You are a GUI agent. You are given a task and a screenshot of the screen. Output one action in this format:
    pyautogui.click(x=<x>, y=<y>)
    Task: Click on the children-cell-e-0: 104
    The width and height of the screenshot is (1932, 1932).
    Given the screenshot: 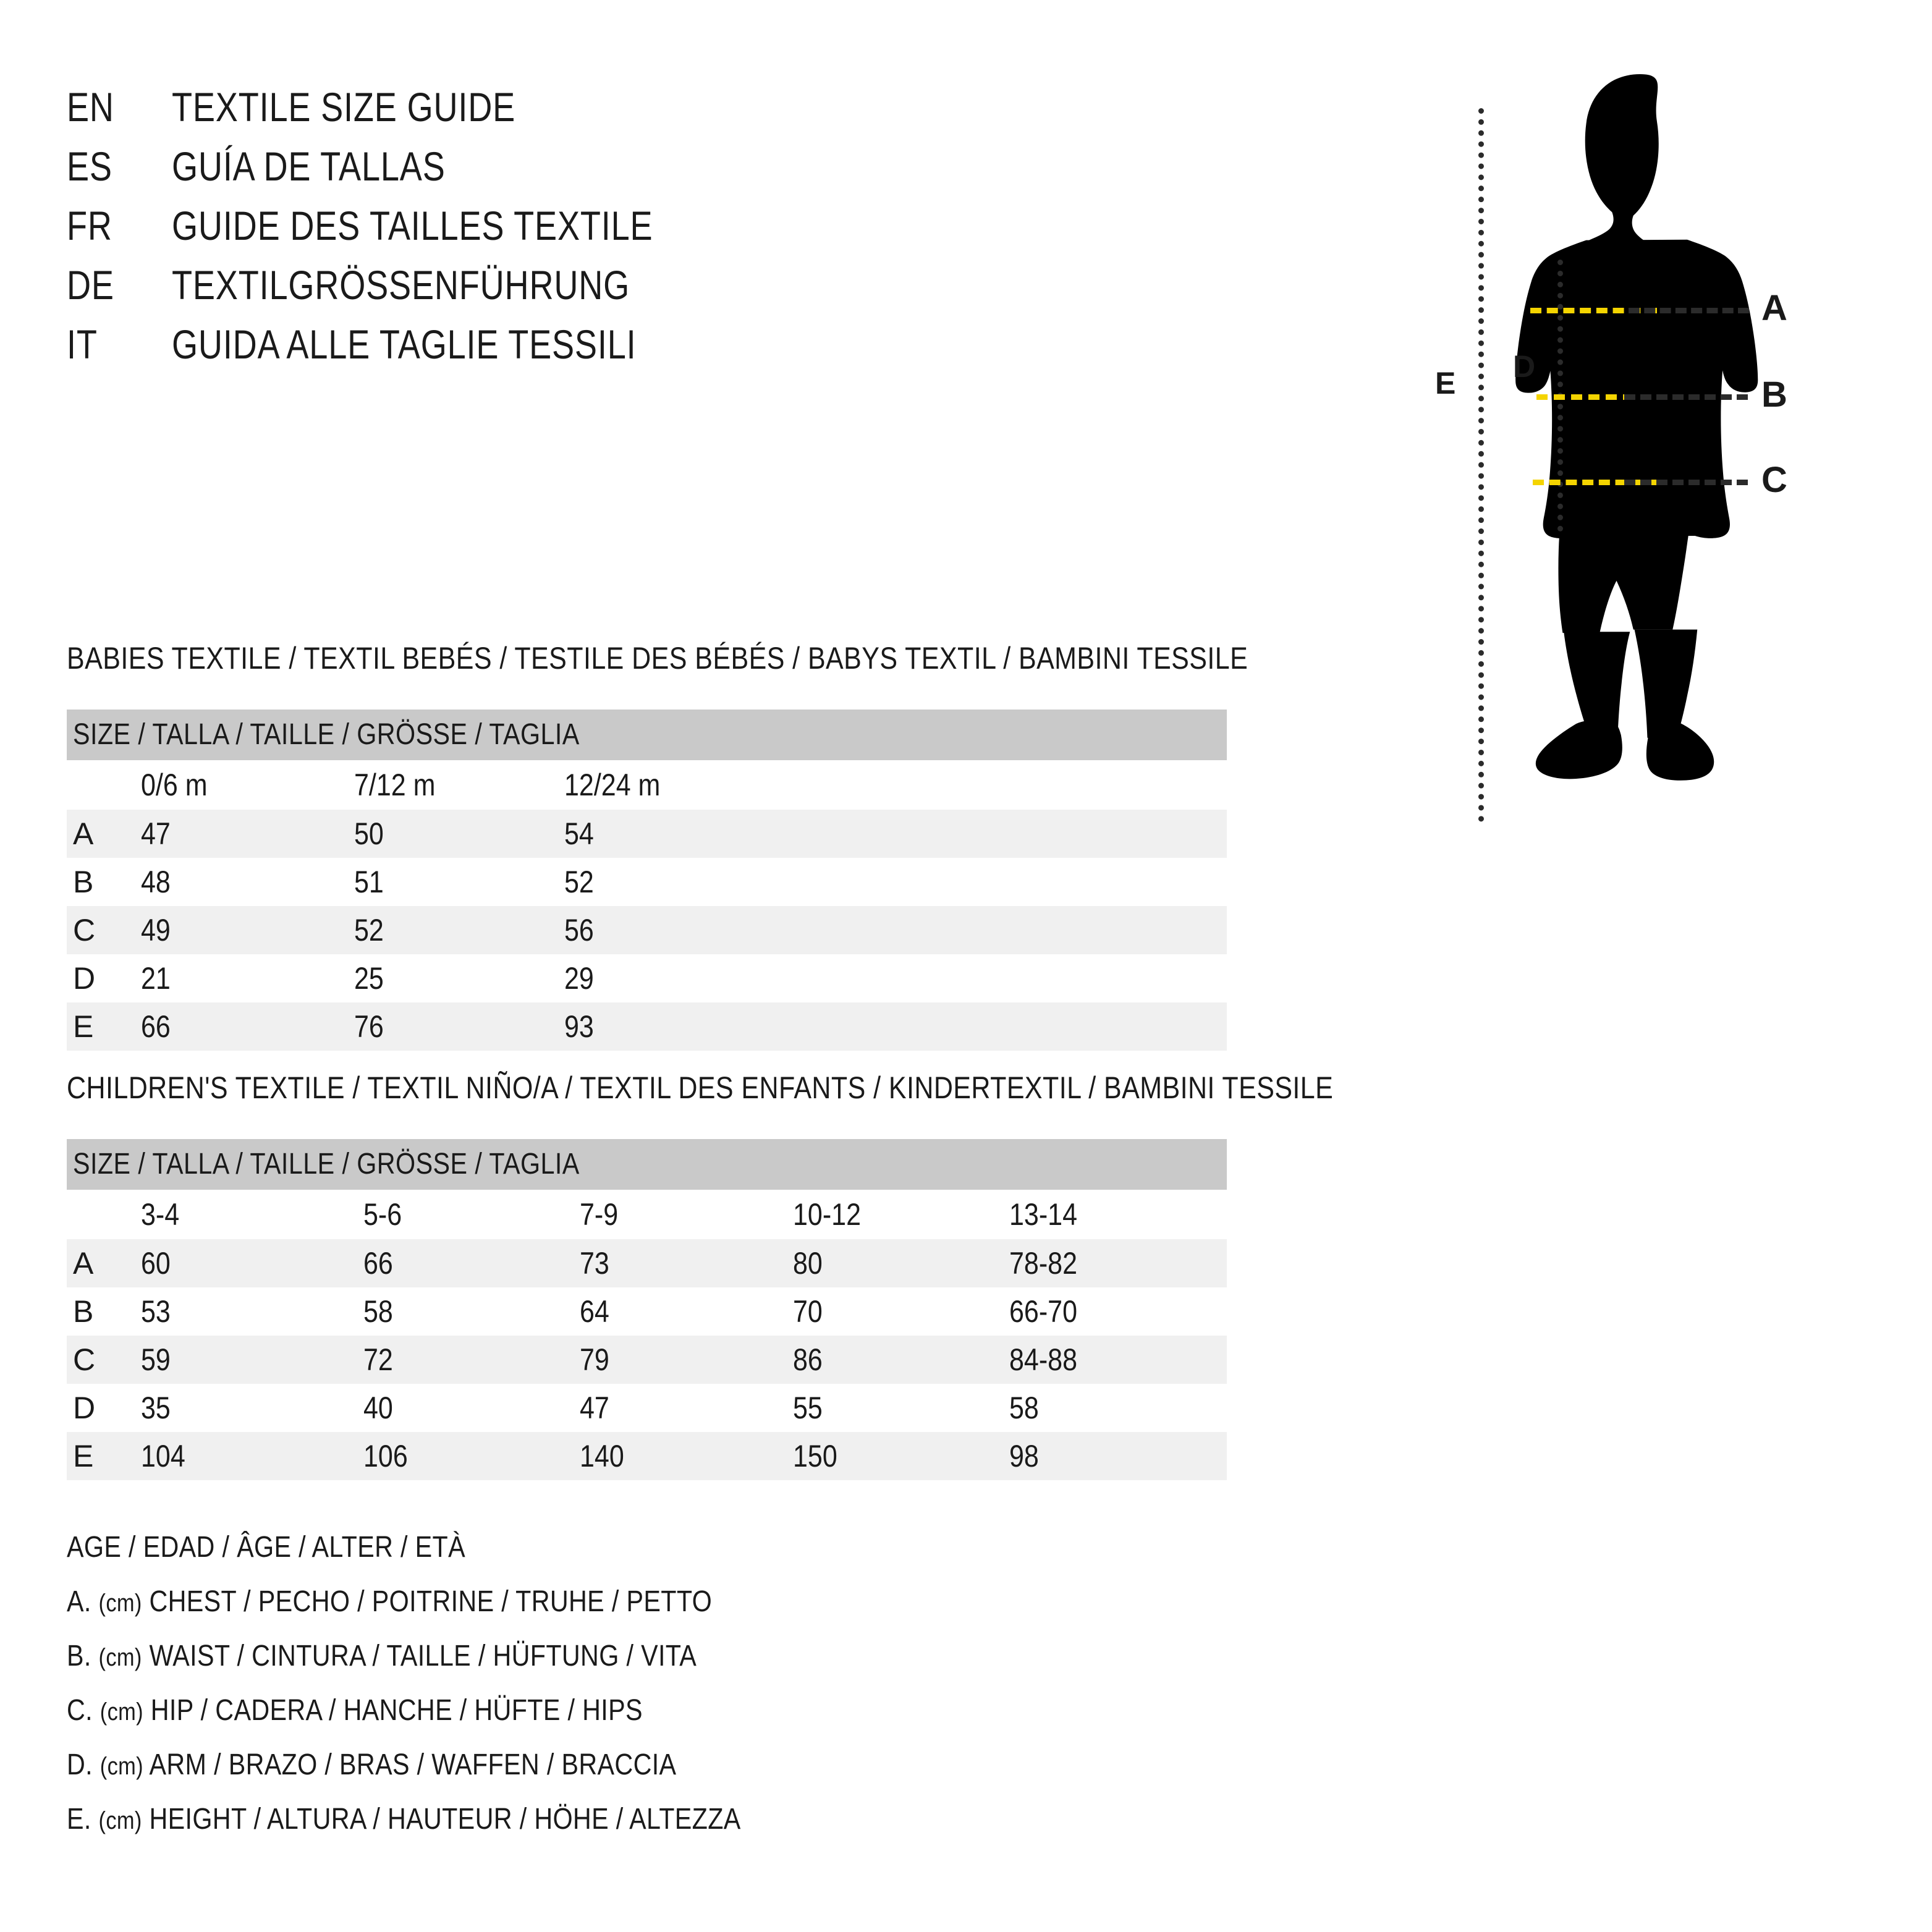 What is the action you would take?
    pyautogui.click(x=252, y=1456)
    